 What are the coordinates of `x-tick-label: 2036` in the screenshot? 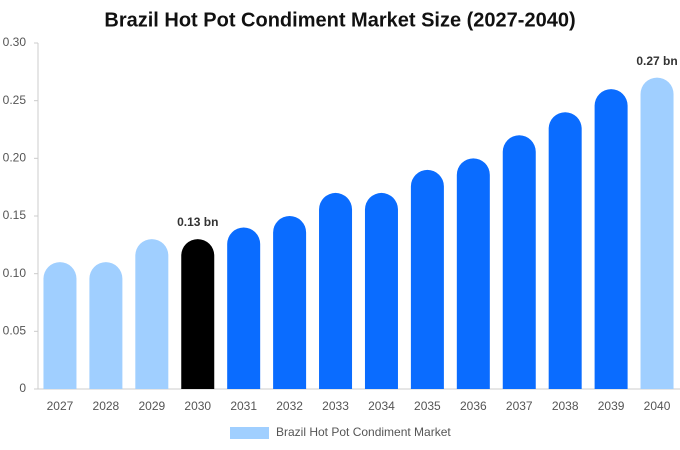 It's located at (473, 406).